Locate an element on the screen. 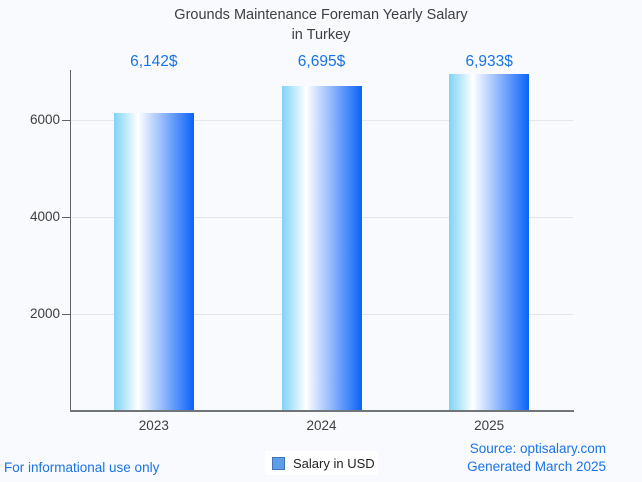  y-tick-label-6000: 6000 is located at coordinates (44, 119).